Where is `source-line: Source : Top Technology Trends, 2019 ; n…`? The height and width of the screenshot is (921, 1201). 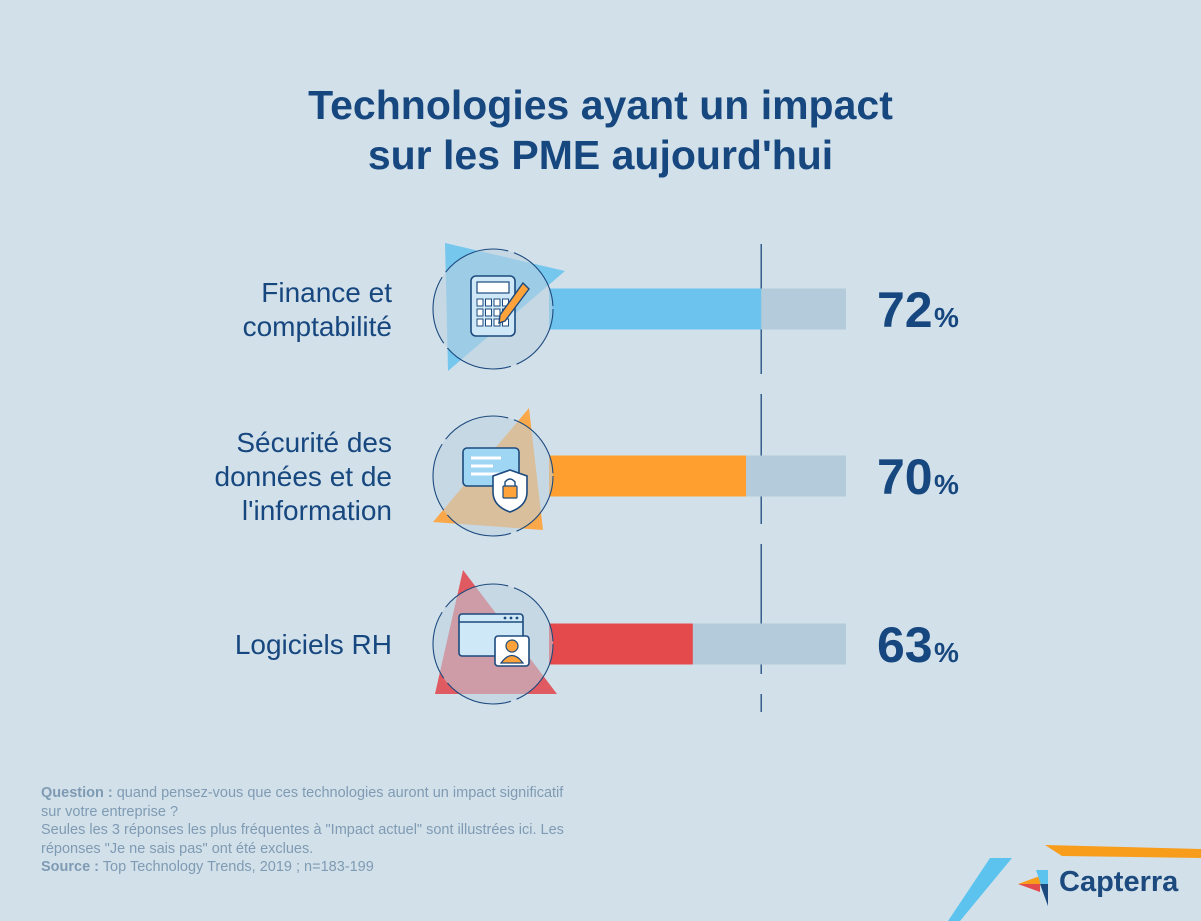 source-line: Source : Top Technology Trends, 2019 ; n… is located at coordinates (351, 867).